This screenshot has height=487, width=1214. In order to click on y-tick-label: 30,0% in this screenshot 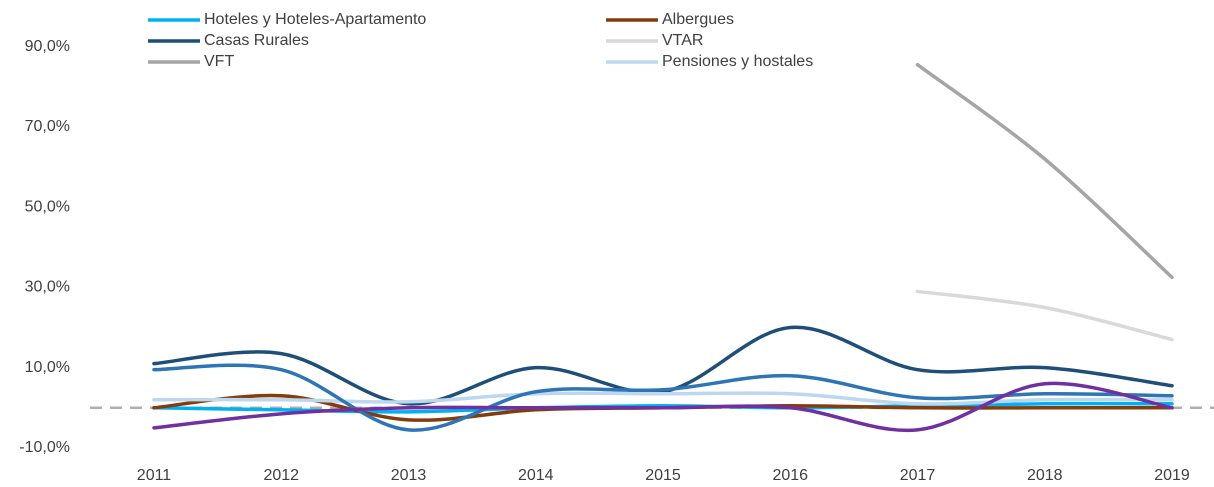, I will do `click(47, 287)`.